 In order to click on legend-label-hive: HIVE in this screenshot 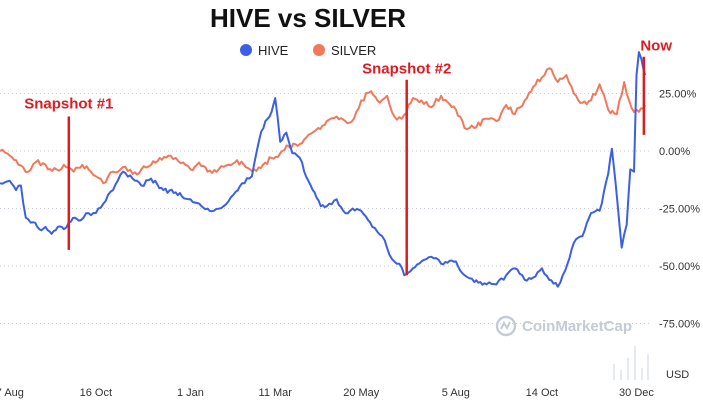, I will do `click(273, 50)`.